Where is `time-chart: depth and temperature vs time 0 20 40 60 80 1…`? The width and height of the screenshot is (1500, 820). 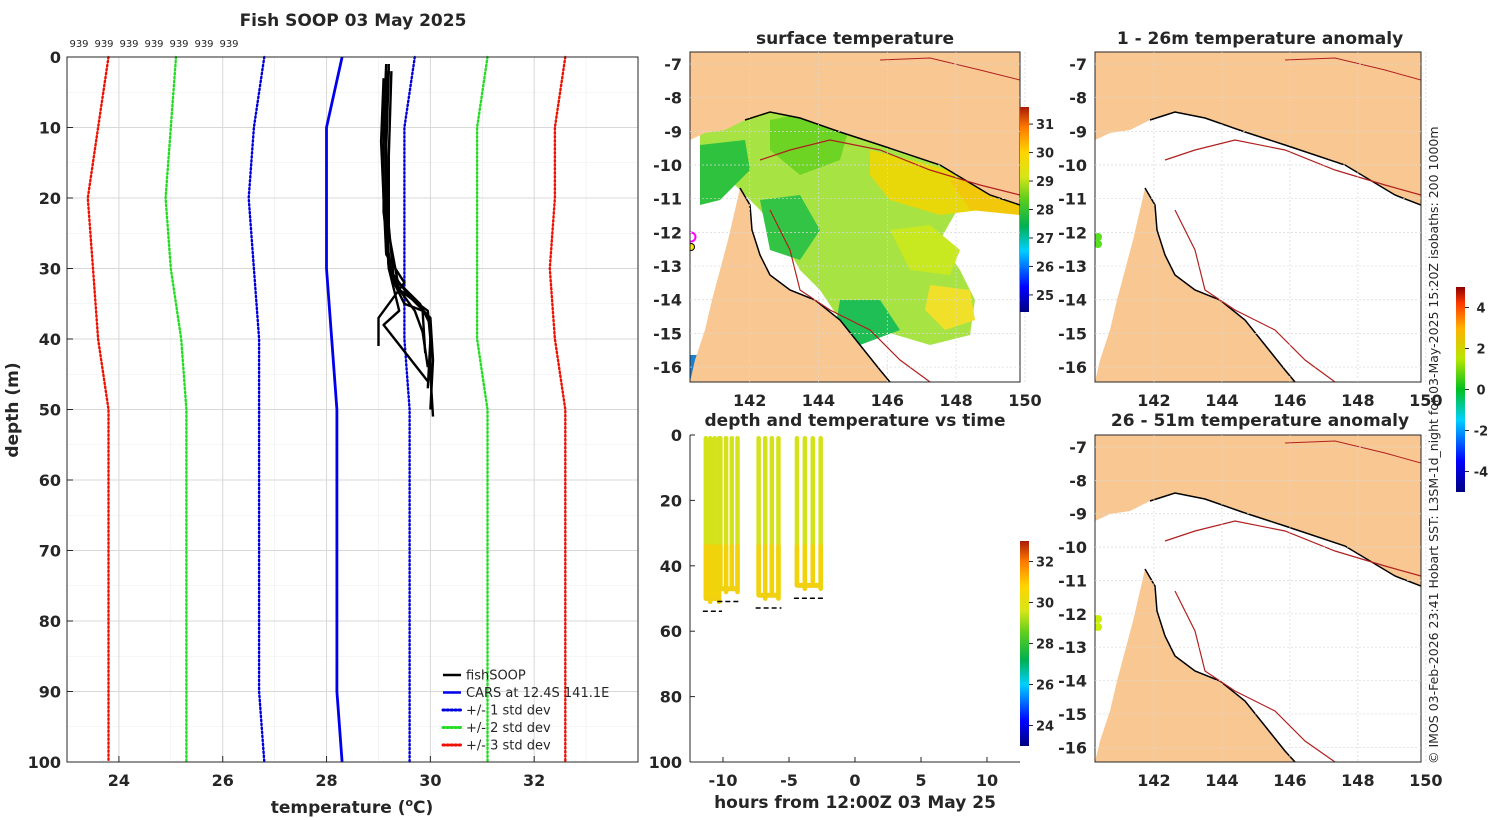 time-chart: depth and temperature vs time 0 20 40 60 80 1… is located at coordinates (851, 612).